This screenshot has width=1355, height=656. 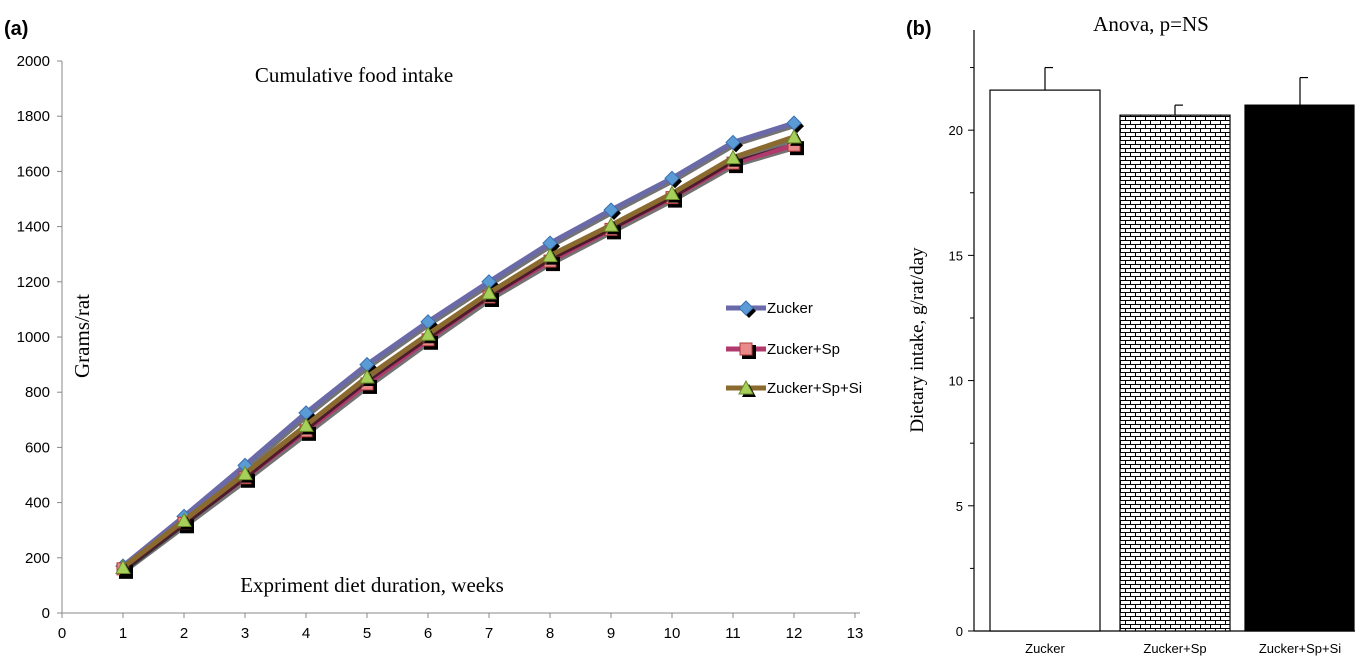 What do you see at coordinates (82, 336) in the screenshot?
I see `chart-a-ylabel: Grams/rat` at bounding box center [82, 336].